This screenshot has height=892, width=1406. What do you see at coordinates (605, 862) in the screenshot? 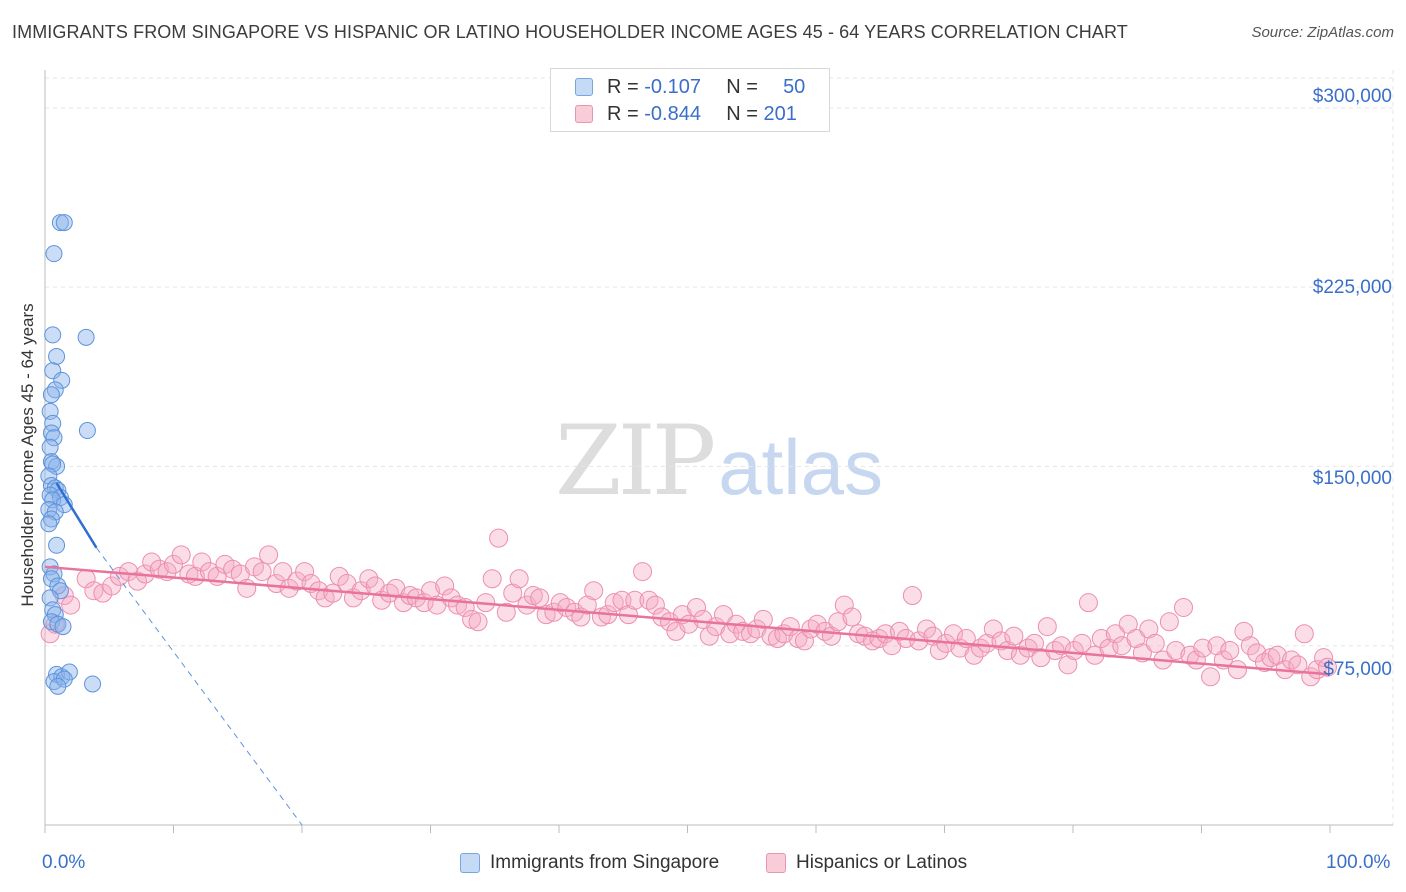
I see `series-label-singapore: Immigrants from Singapore` at bounding box center [605, 862].